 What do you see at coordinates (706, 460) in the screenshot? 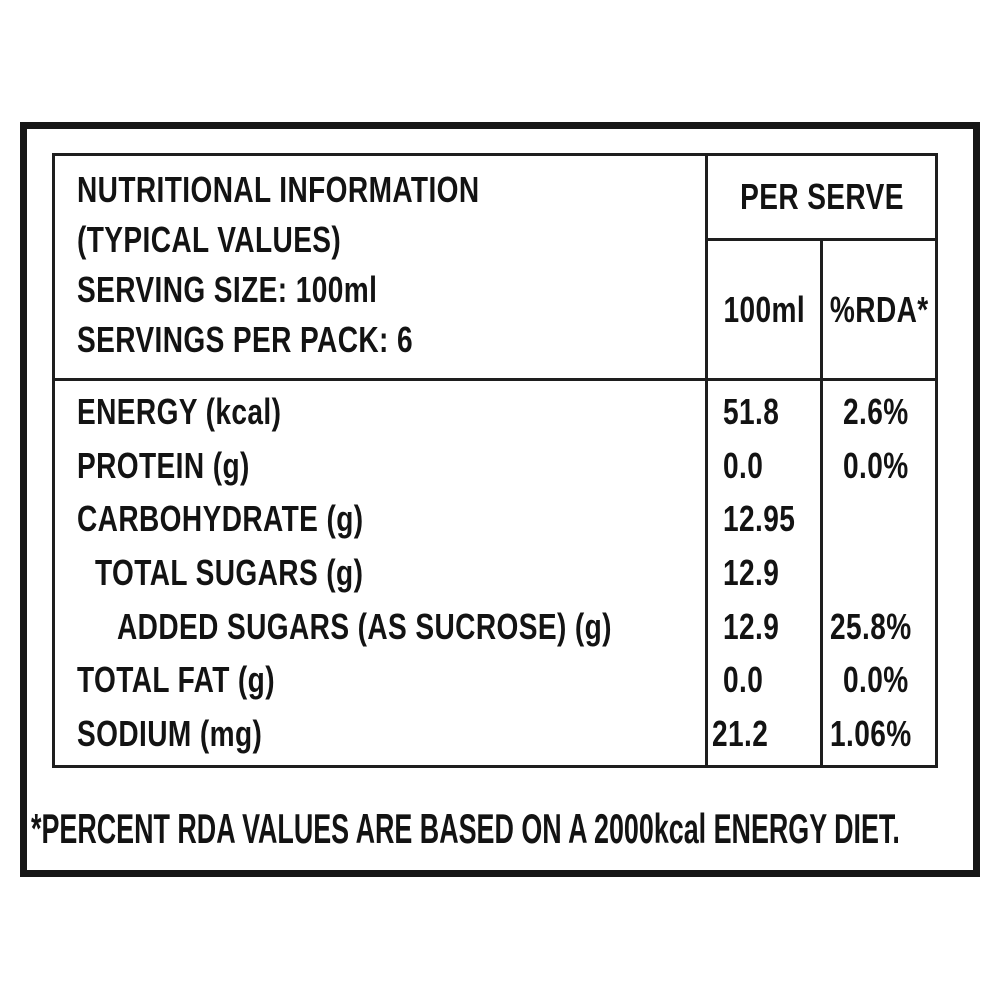
I see `divider-labels-values` at bounding box center [706, 460].